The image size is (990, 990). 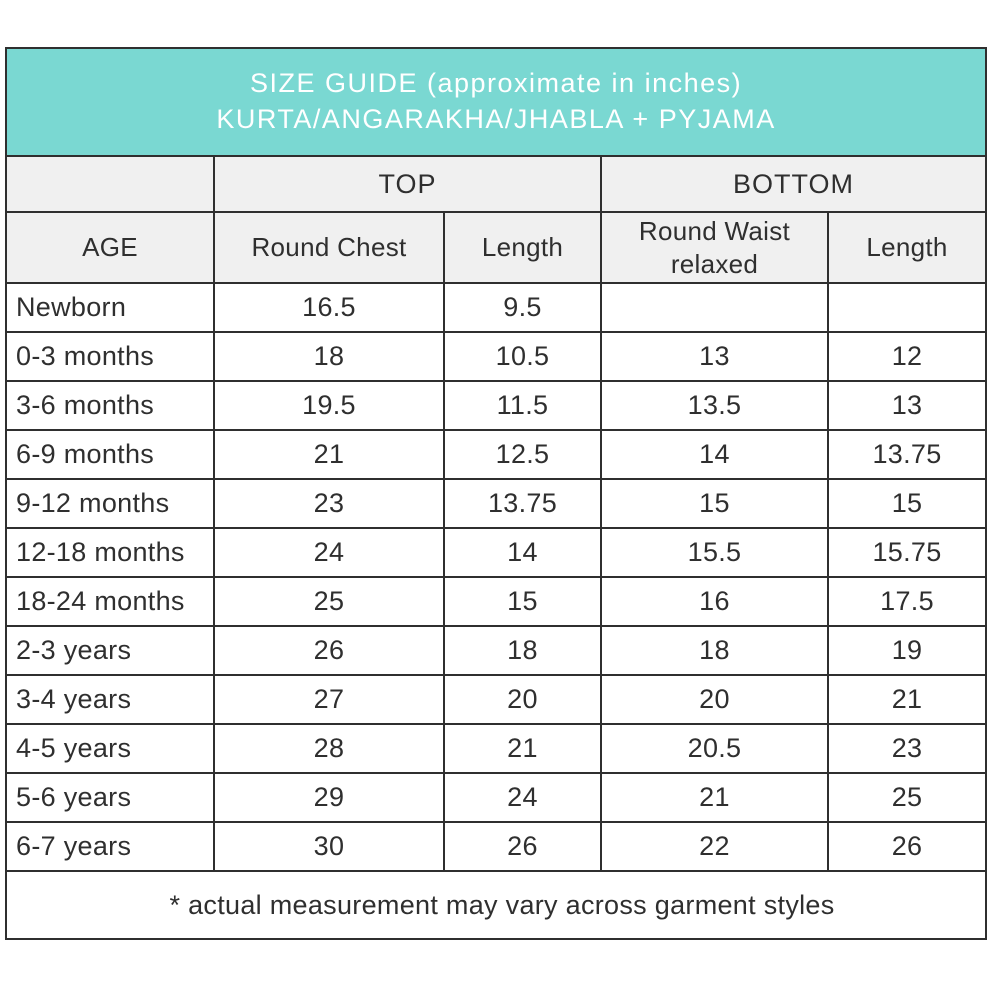 I want to click on table-row: 0-3 months 18 10.5 13 12, so click(x=496, y=356).